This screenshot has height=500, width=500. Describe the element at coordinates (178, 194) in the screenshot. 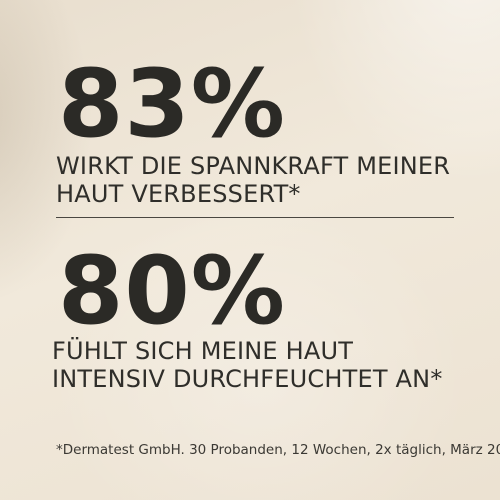

I see `stat-caption-1-line-2: HAUT VERBESSERT*` at that location.